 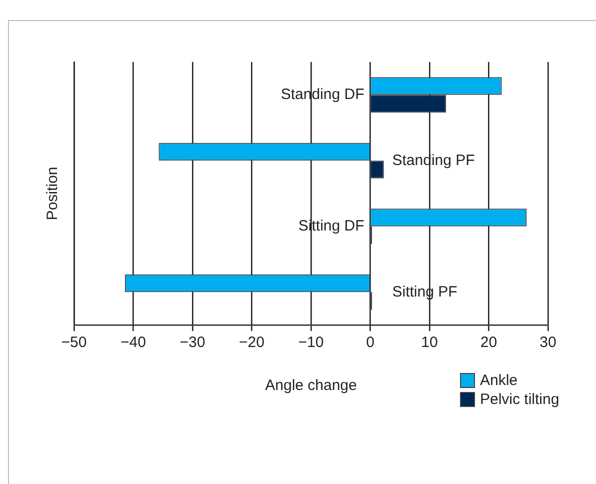 What do you see at coordinates (429, 343) in the screenshot?
I see `x-tick-label: 10` at bounding box center [429, 343].